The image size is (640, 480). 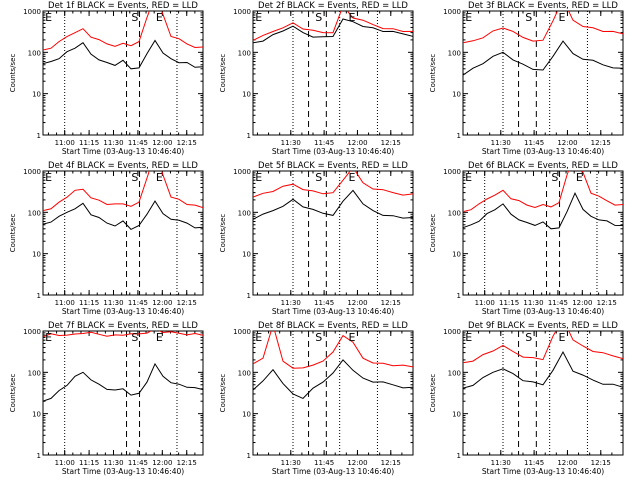 I want to click on chart-title: Det 4f BLACK = Events, RED = LLD, so click(x=123, y=166).